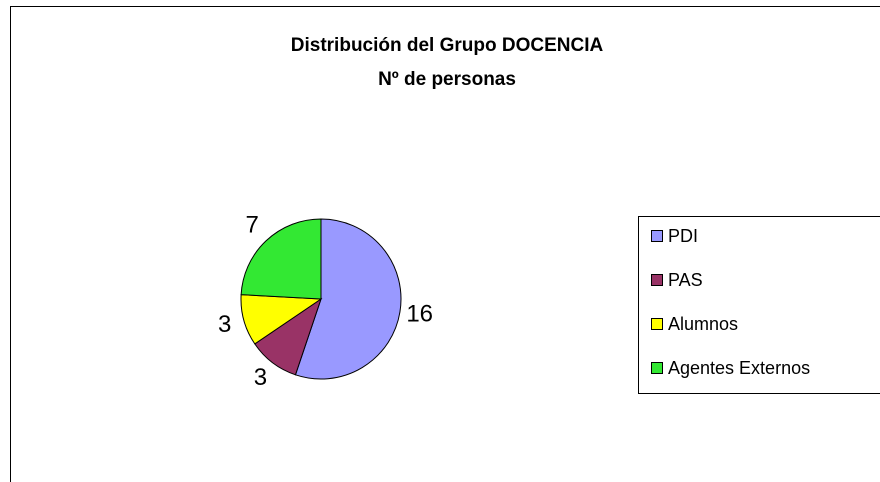 The height and width of the screenshot is (482, 880). I want to click on chart-title: Distribución del Grupo DOCENCIA, so click(447, 45).